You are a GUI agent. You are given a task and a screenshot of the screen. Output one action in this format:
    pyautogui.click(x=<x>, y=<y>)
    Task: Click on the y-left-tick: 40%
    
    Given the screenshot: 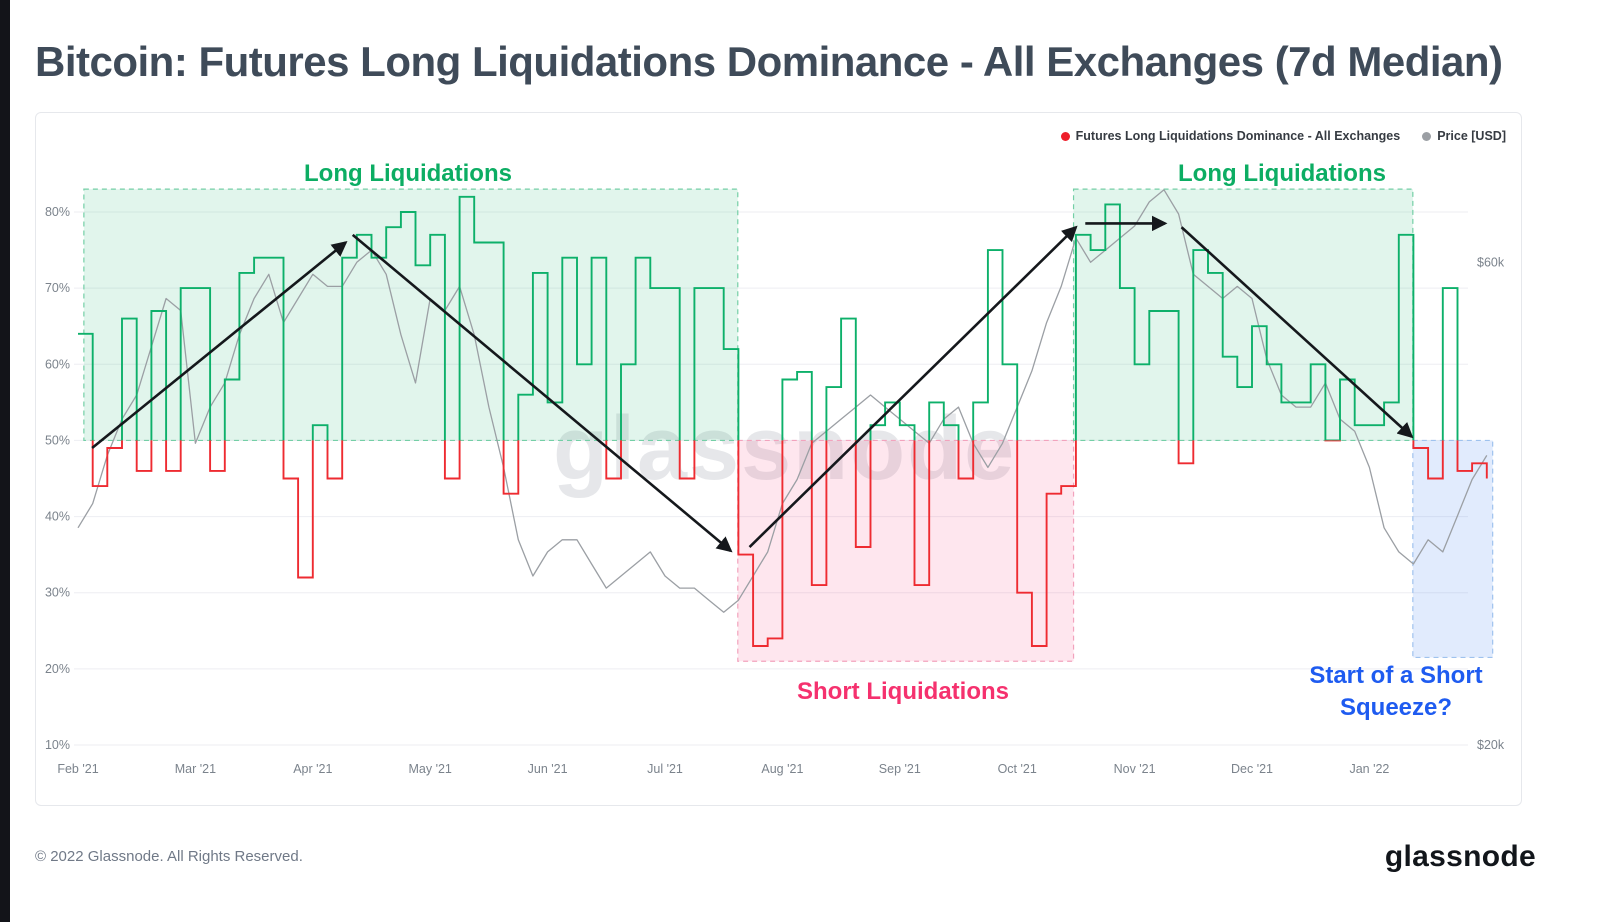 What is the action you would take?
    pyautogui.click(x=57, y=517)
    